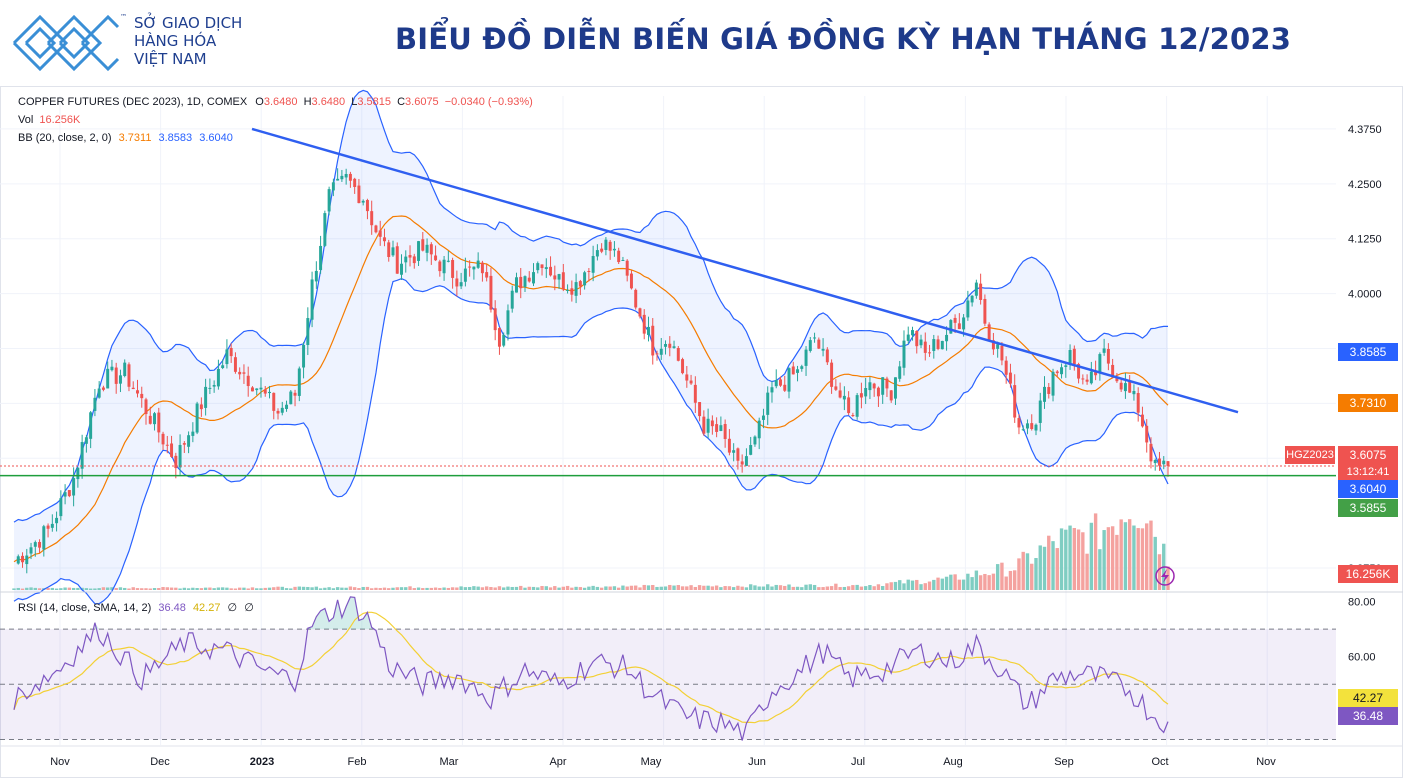 The height and width of the screenshot is (784, 1403). What do you see at coordinates (757, 762) in the screenshot?
I see `time-tick-label: Jun` at bounding box center [757, 762].